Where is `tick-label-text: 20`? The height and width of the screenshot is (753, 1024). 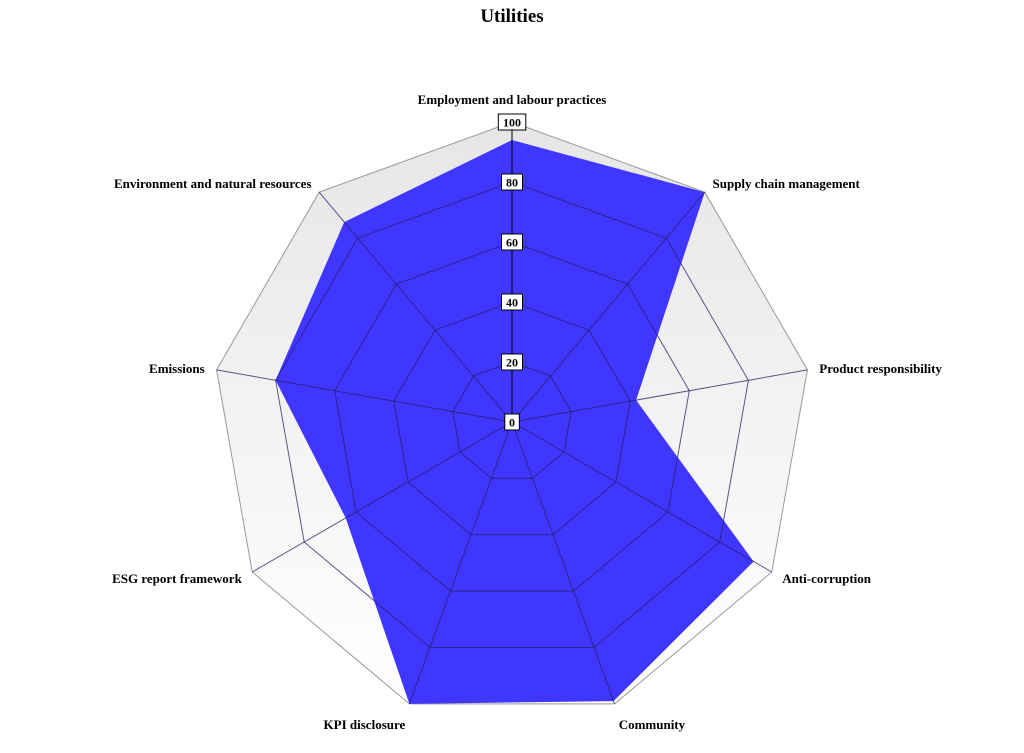 tick-label-text: 20 is located at coordinates (512, 363).